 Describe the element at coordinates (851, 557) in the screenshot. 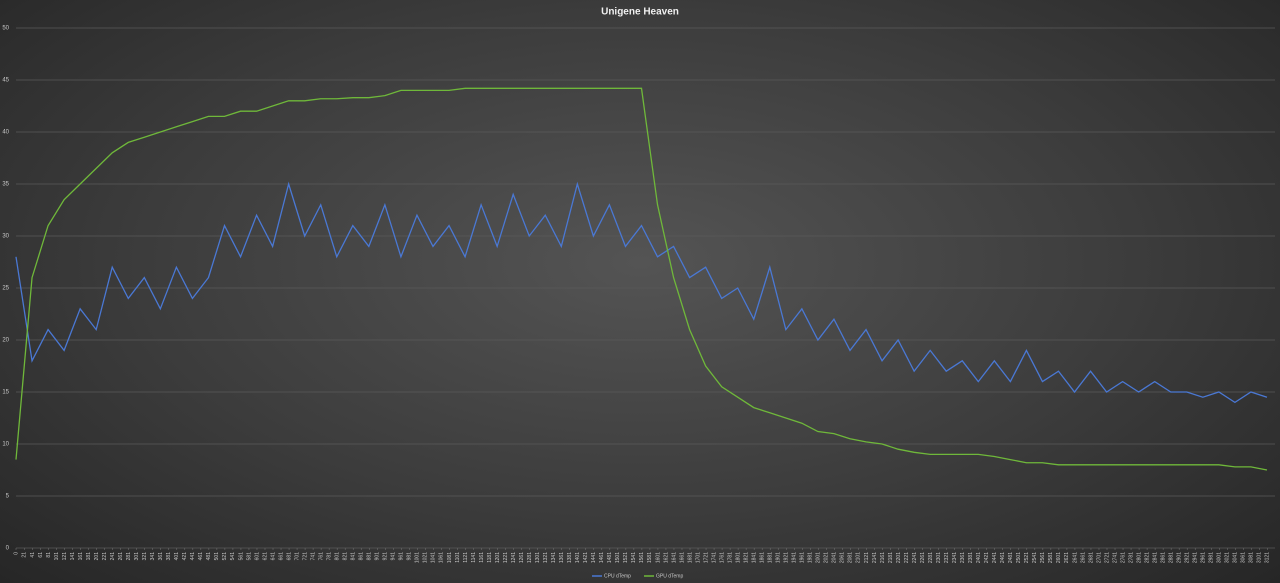

I see `x-tick-label: 2081` at that location.